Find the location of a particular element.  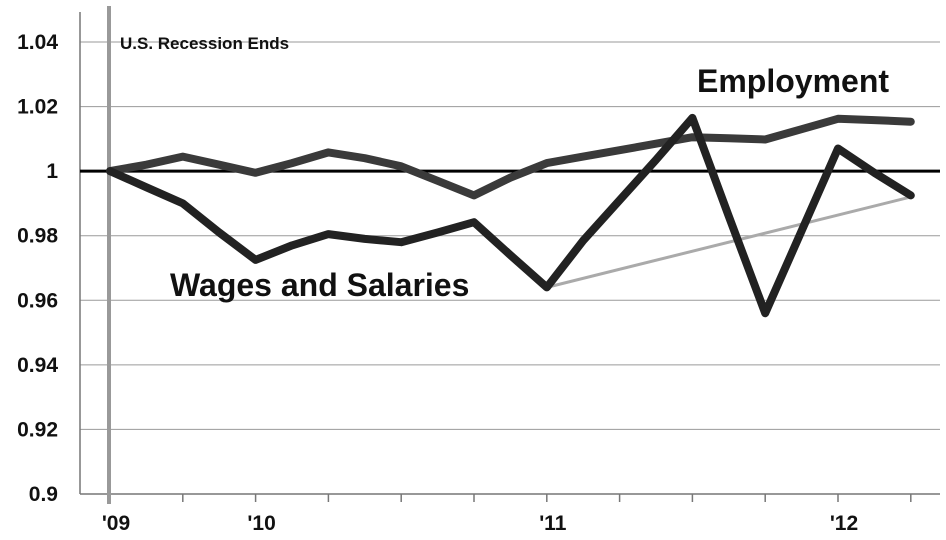

y-tick-label: 0.92 is located at coordinates (37, 429).